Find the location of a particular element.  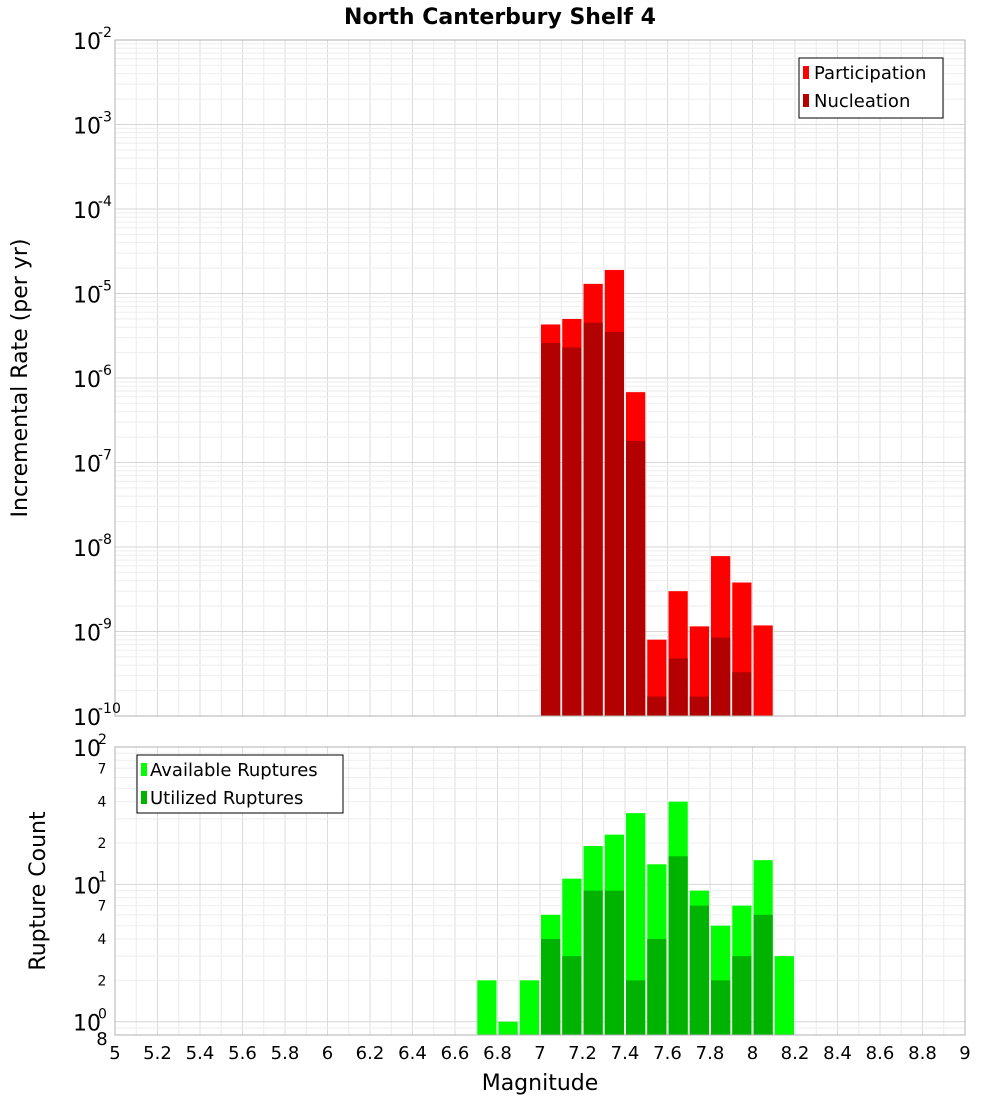

bottom-y-tick-exp: 1 is located at coordinates (102, 877).